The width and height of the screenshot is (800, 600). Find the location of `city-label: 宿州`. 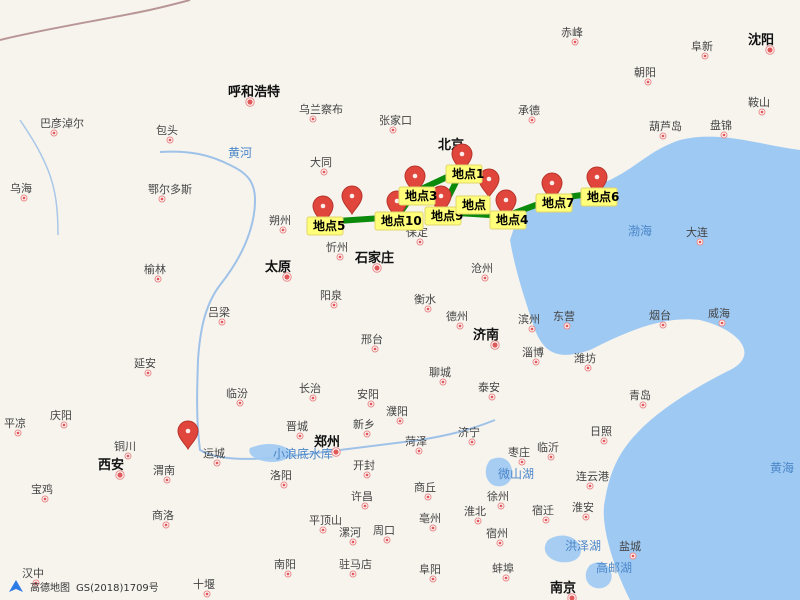

city-label: 宿州 is located at coordinates (497, 533).